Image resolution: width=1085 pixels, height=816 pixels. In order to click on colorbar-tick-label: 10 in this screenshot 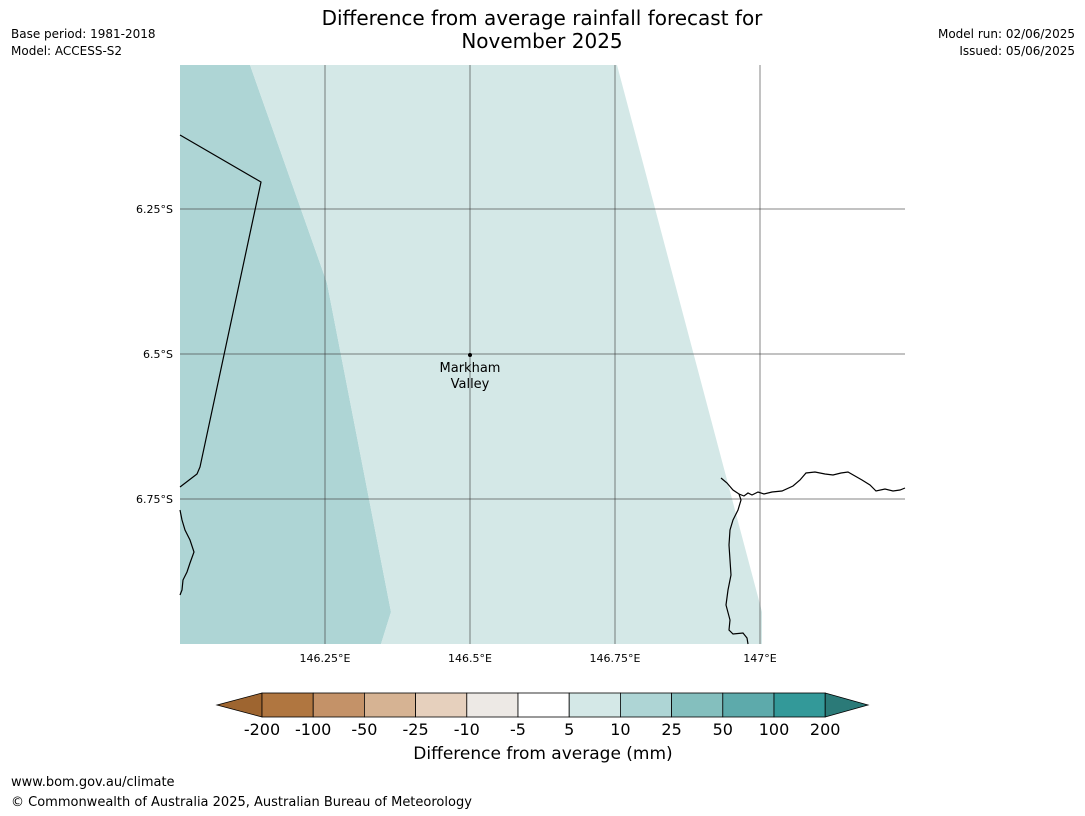, I will do `click(620, 729)`.